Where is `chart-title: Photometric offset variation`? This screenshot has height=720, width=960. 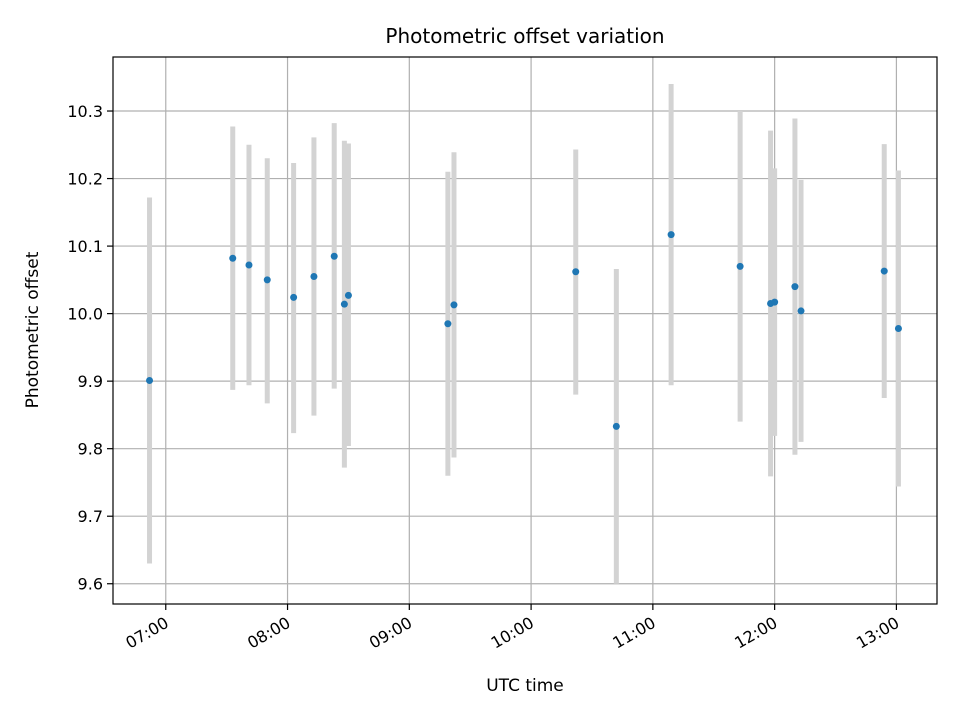 chart-title: Photometric offset variation is located at coordinates (524, 36).